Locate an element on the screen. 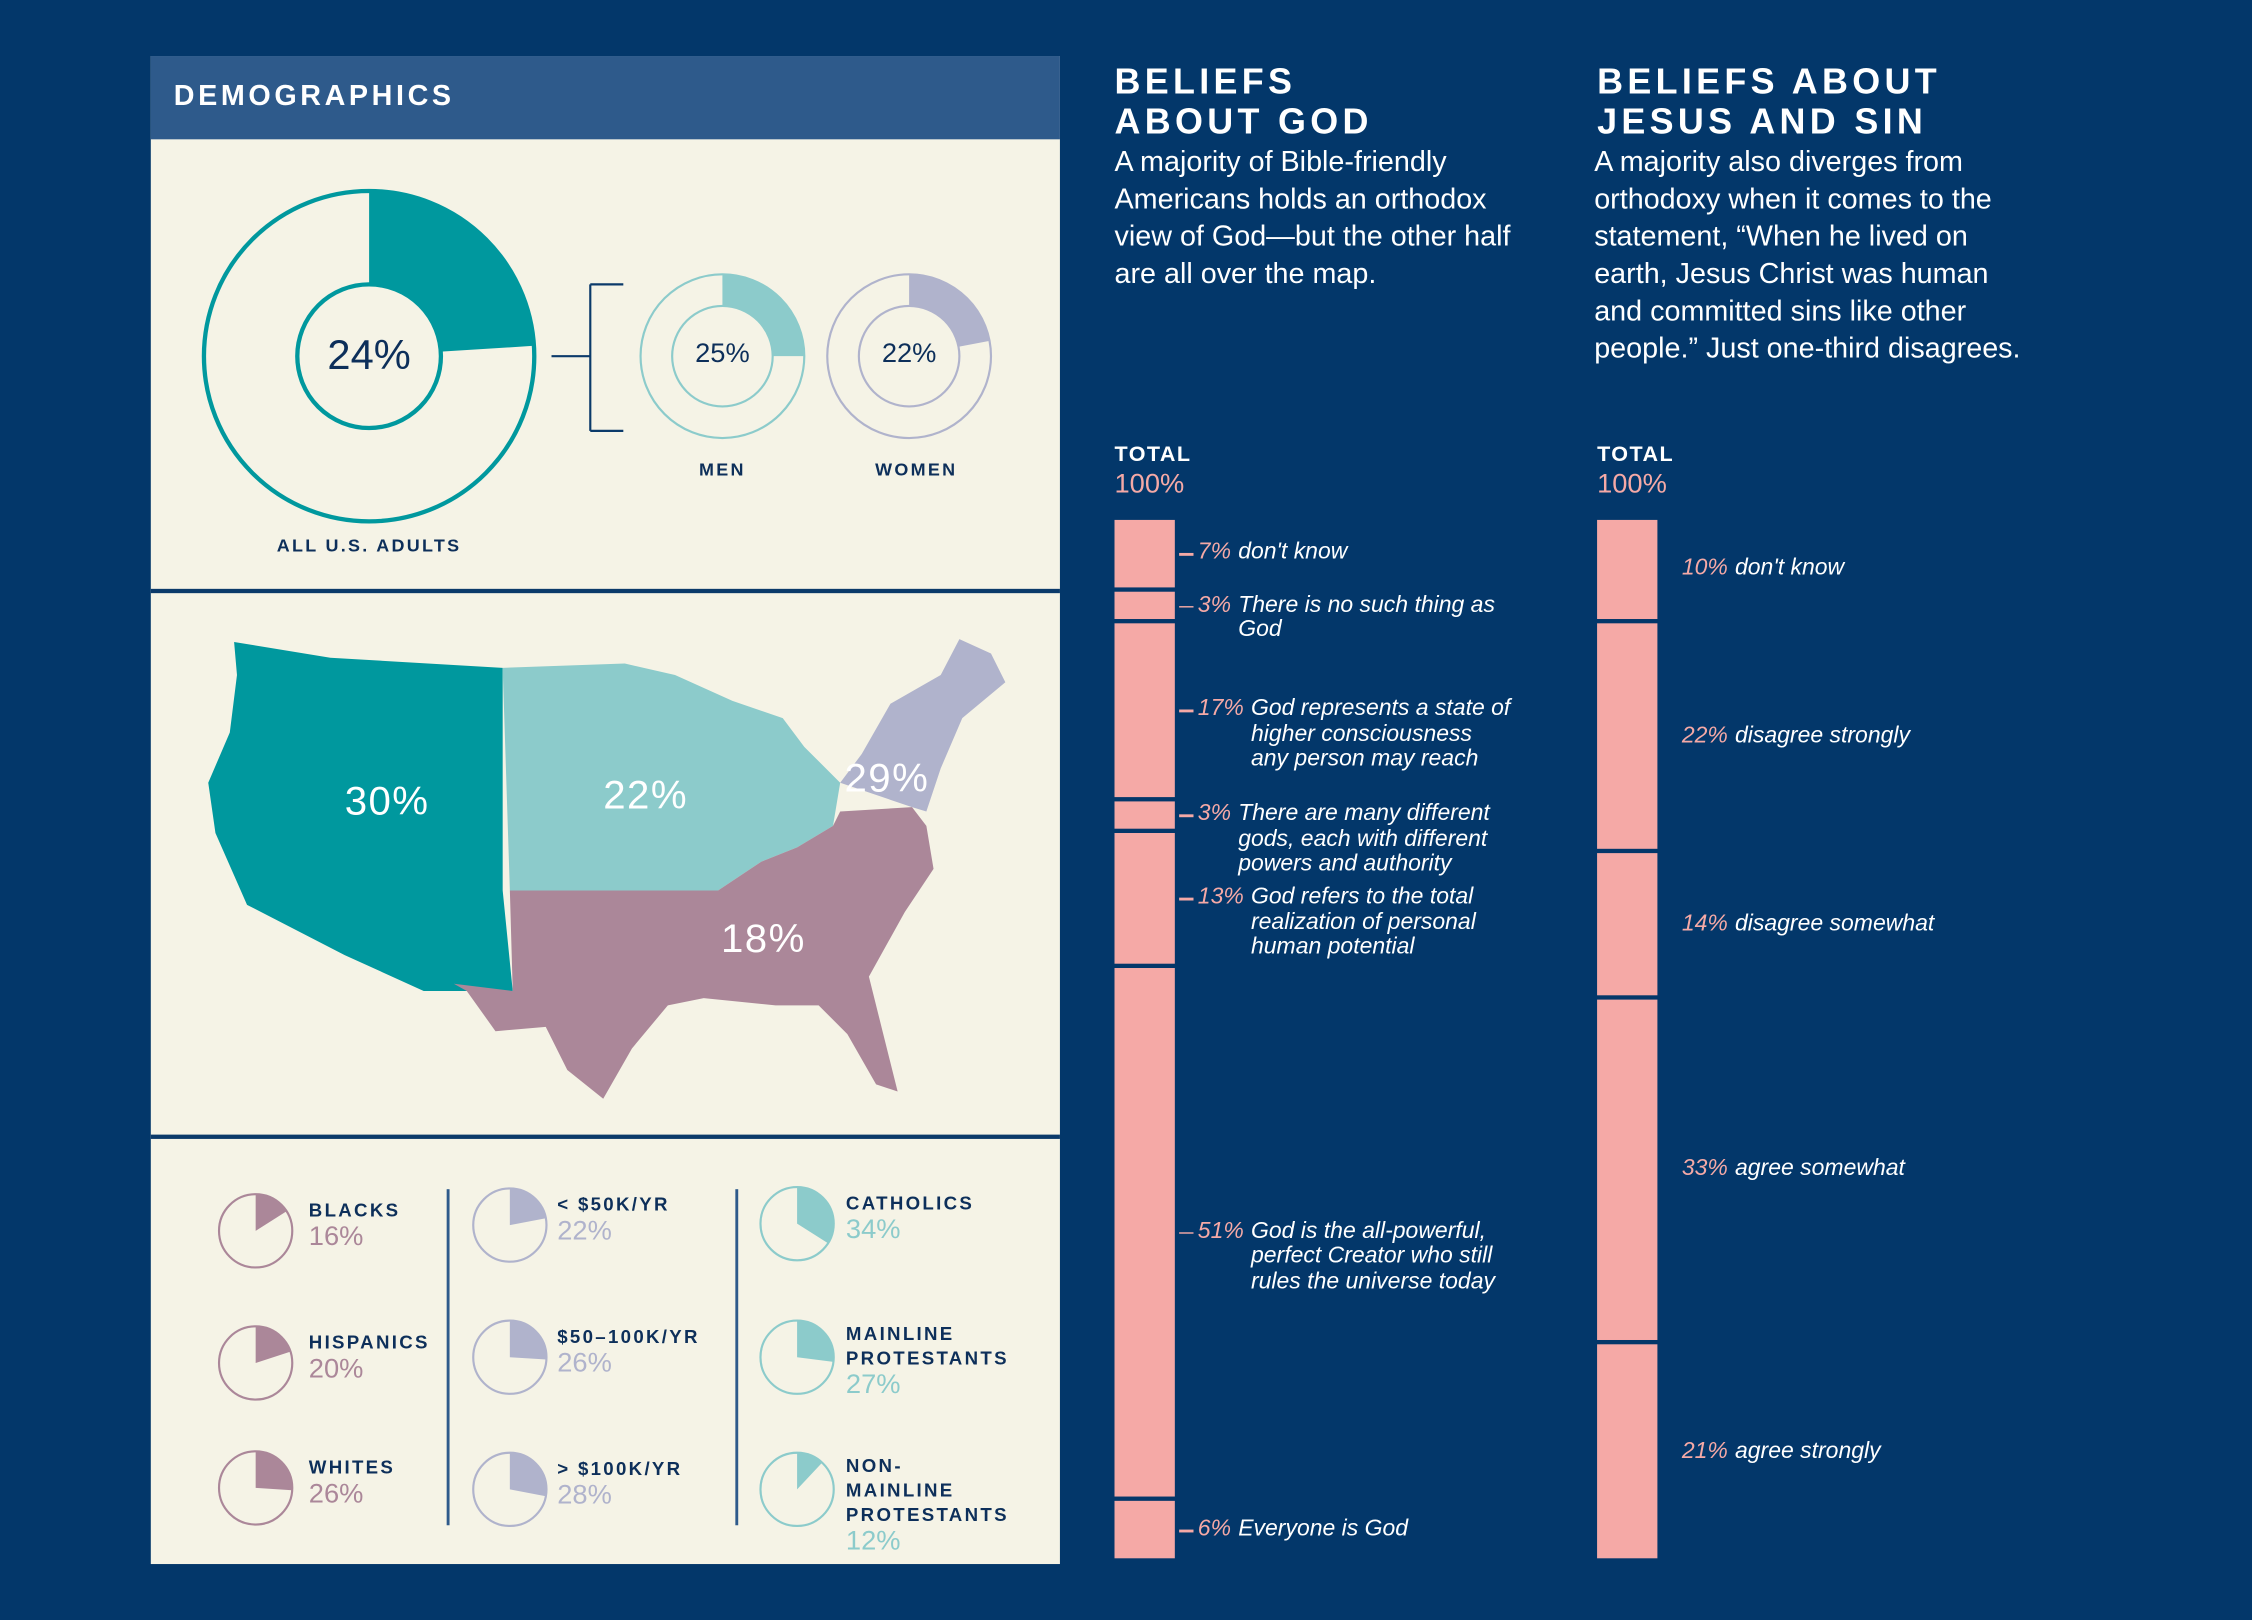 This screenshot has height=1620, width=2252. group-label: $50–100K/YR is located at coordinates (628, 1336).